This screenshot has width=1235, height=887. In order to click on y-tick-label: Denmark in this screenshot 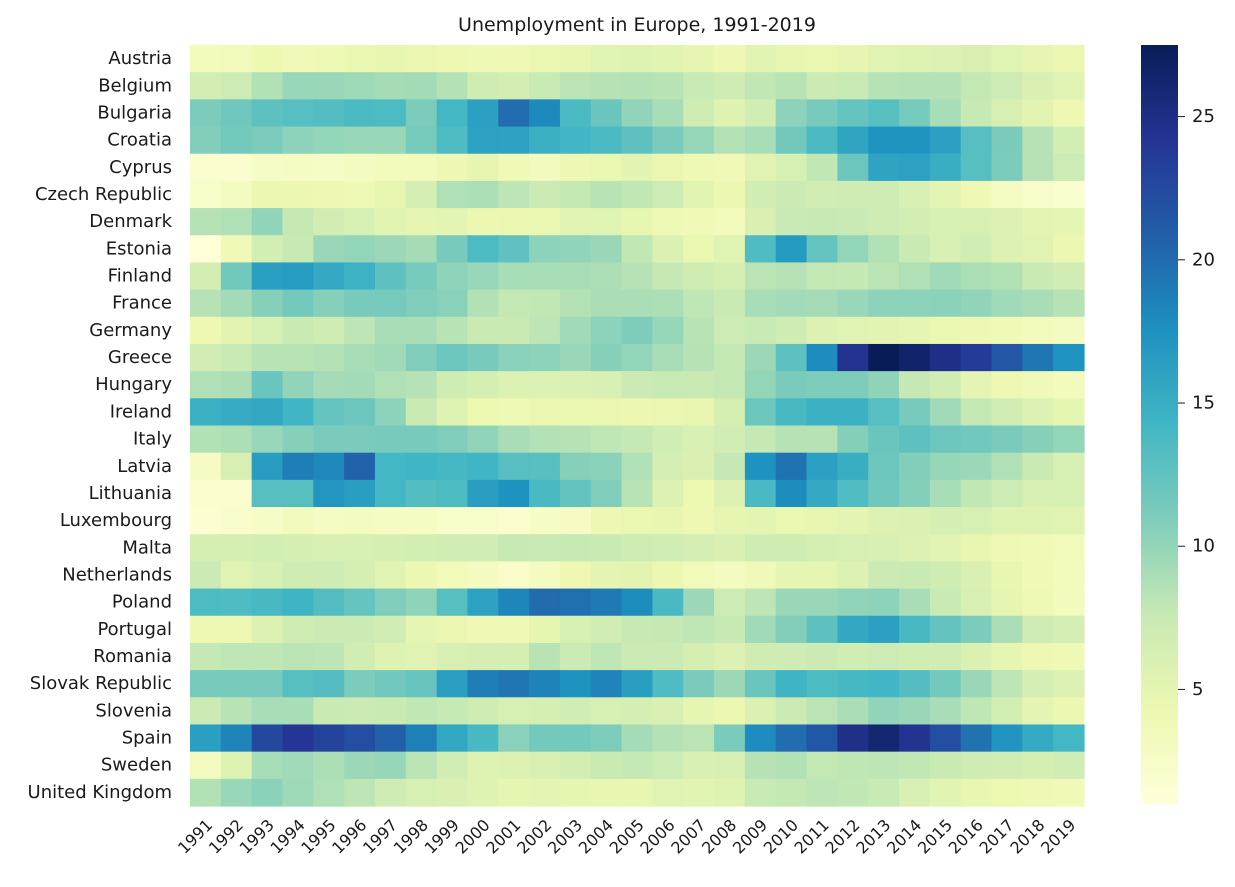, I will do `click(130, 221)`.